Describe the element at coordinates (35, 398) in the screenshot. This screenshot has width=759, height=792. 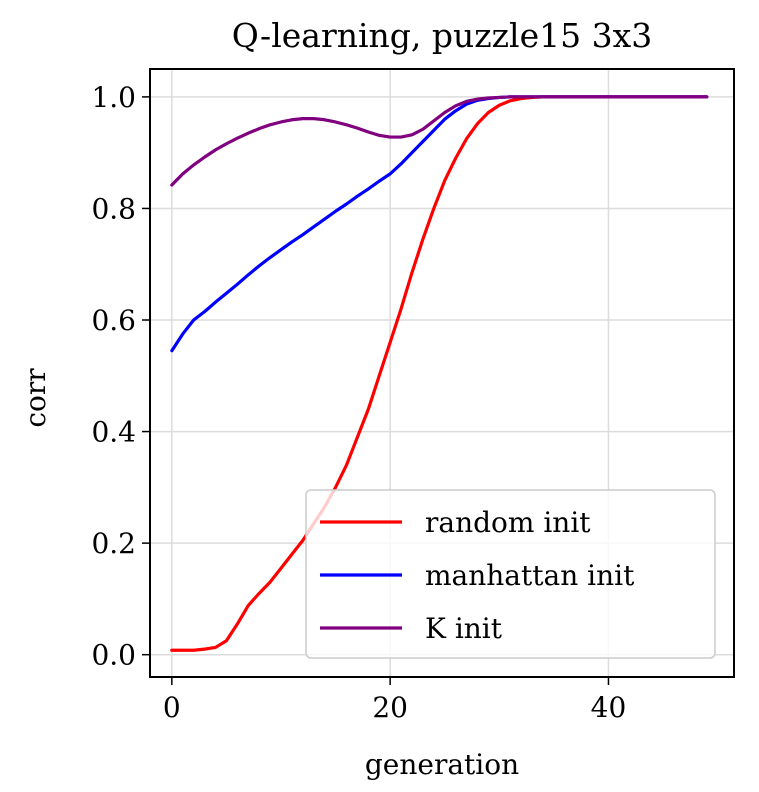
I see `y-axis-label: corr` at that location.